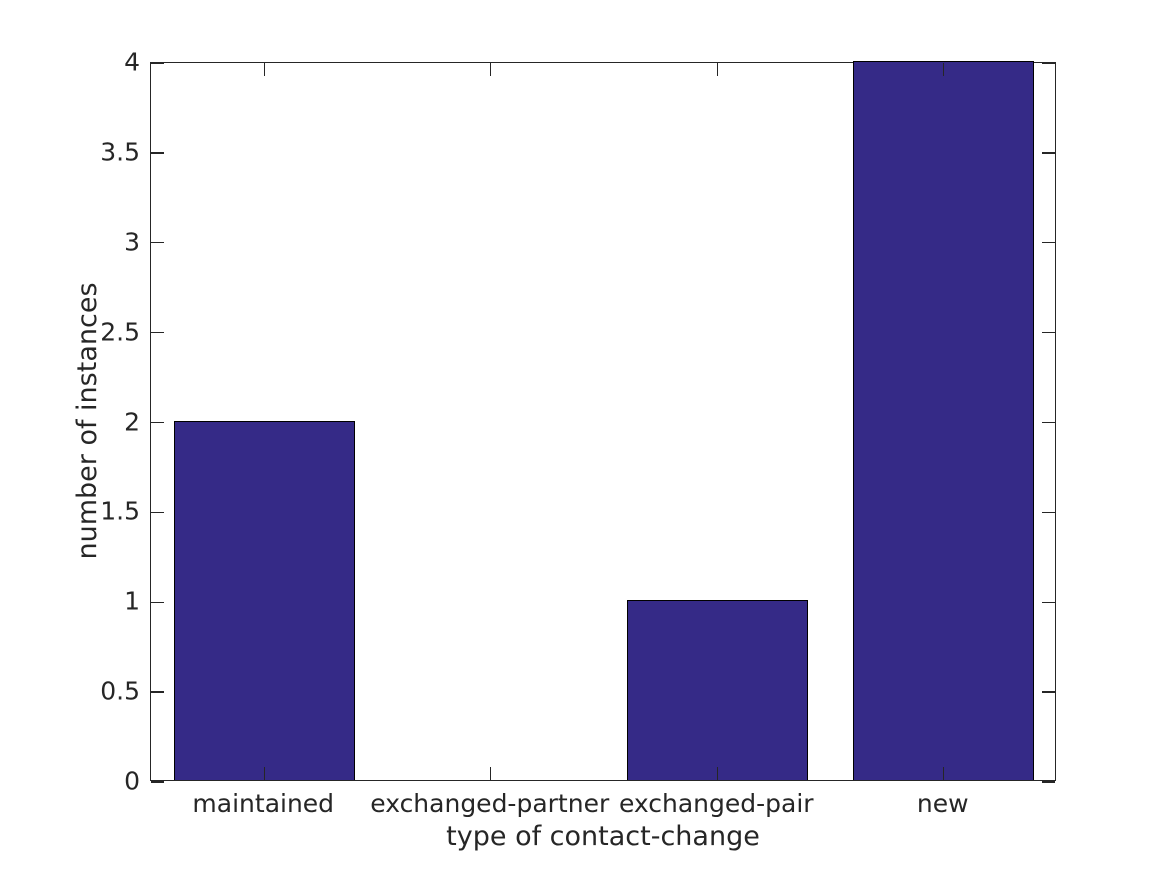 This screenshot has width=1167, height=875. Describe the element at coordinates (132, 421) in the screenshot. I see `y-tick-label: 2` at that location.